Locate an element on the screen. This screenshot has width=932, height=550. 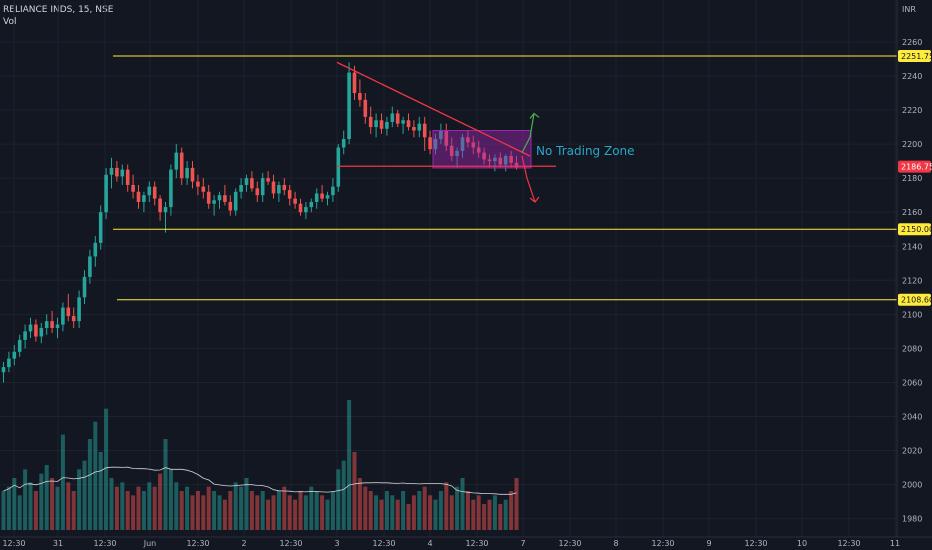
time-tick-label: Jun is located at coordinates (150, 543).